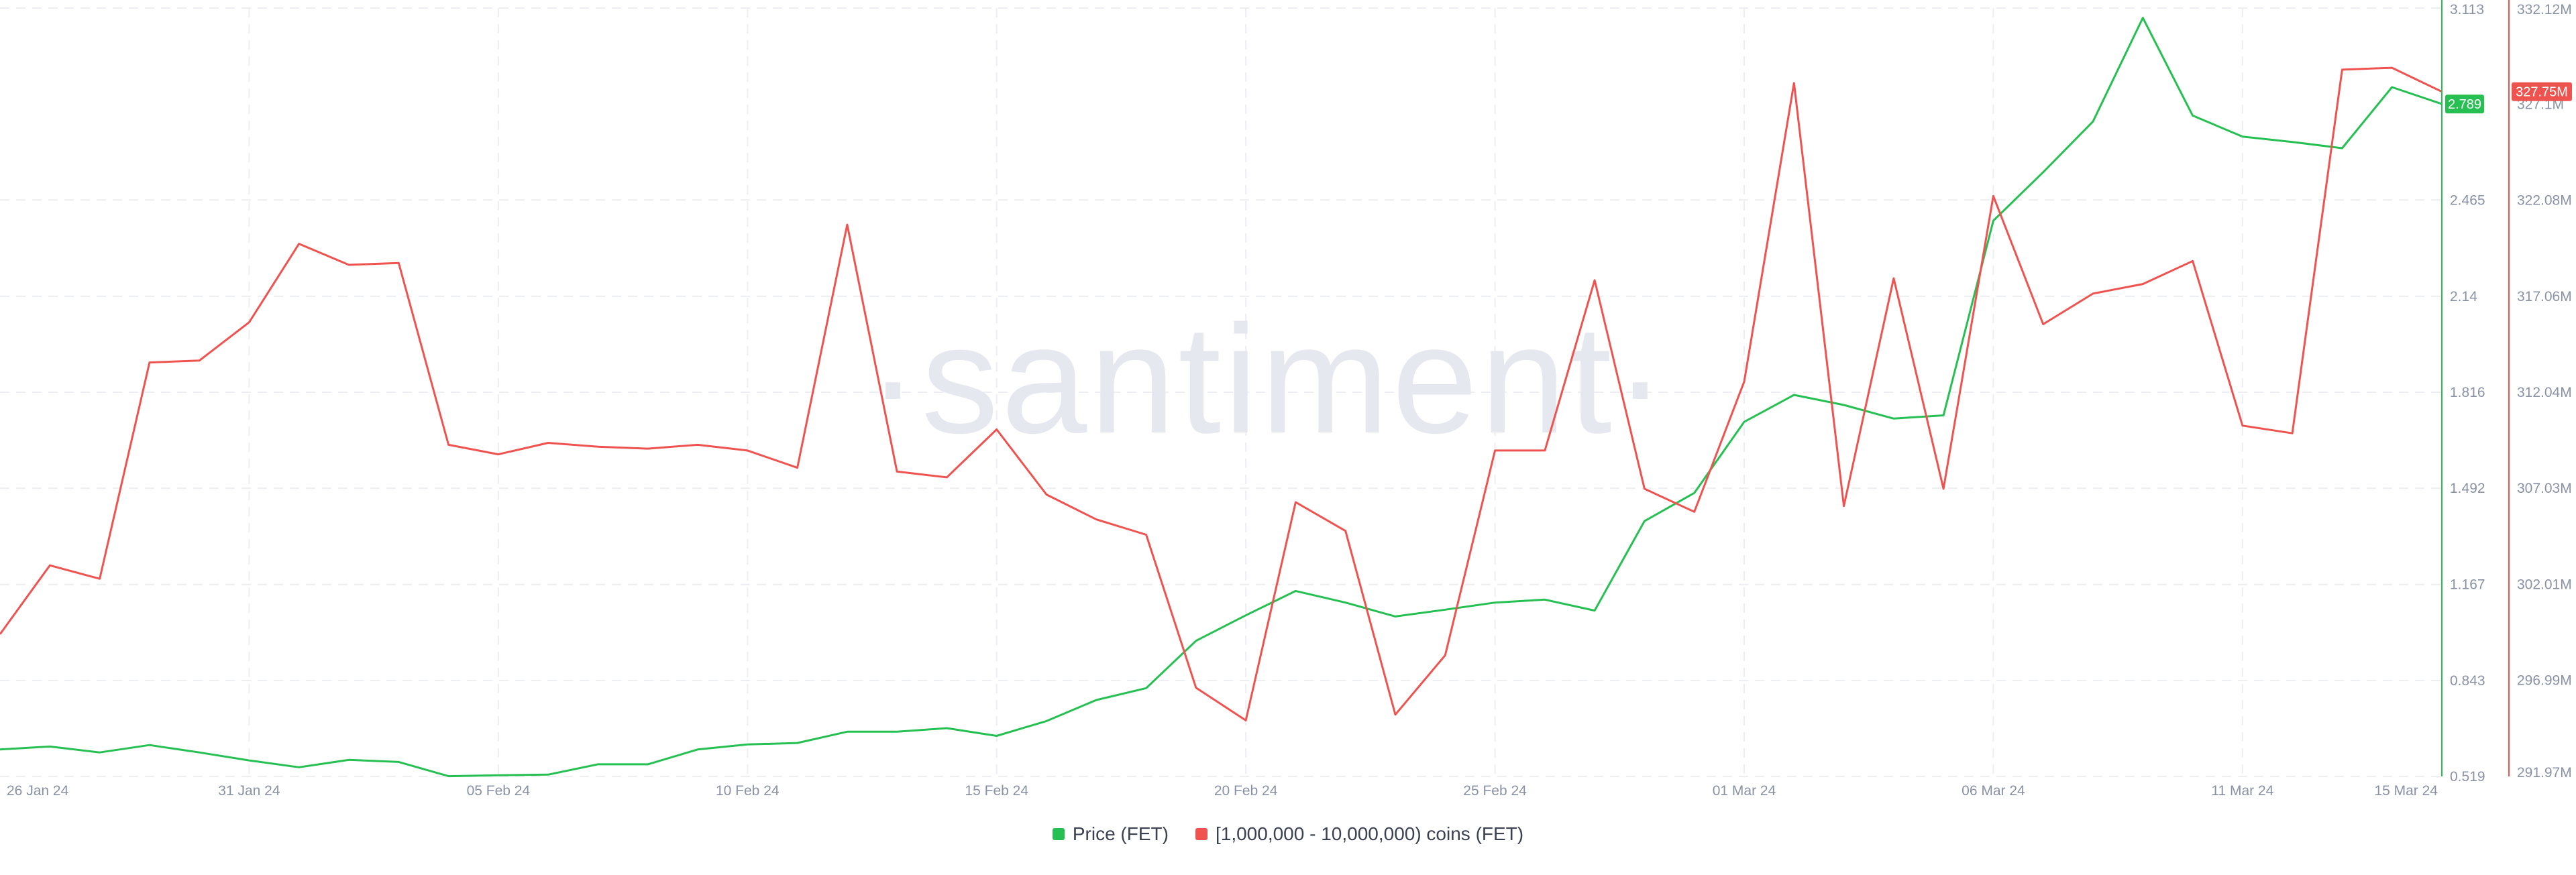  What do you see at coordinates (1058, 834) in the screenshot?
I see `legend-swatch-price` at bounding box center [1058, 834].